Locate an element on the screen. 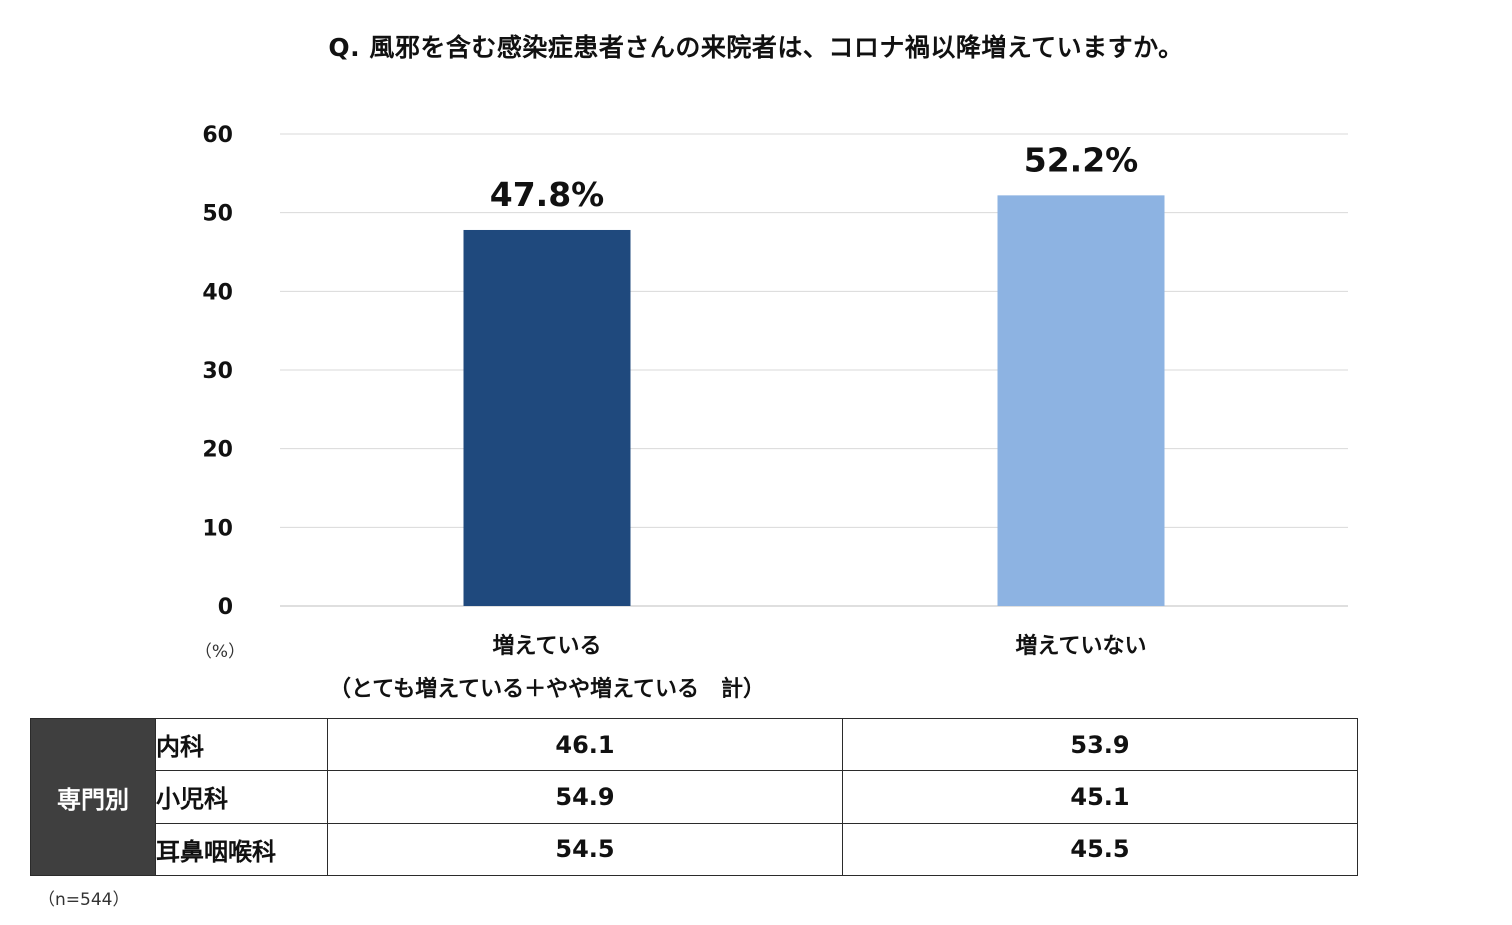 The height and width of the screenshot is (925, 1512). table-cell: 53.9 is located at coordinates (1100, 744).